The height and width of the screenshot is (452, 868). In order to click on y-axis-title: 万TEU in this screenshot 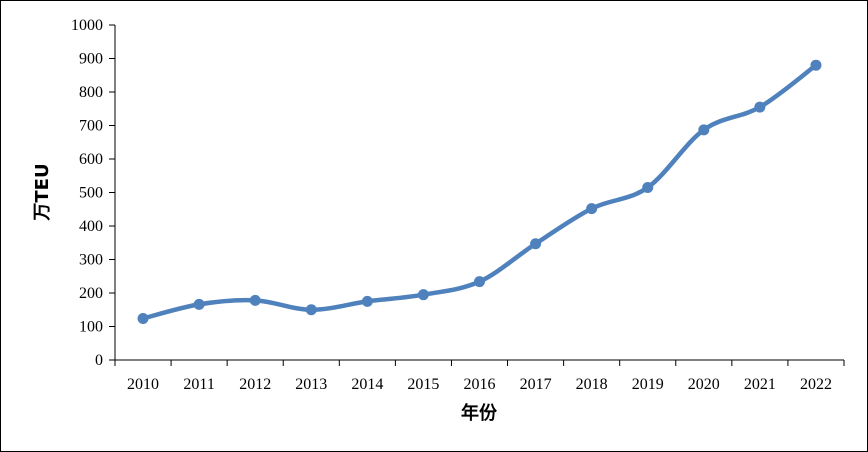, I will do `click(42, 192)`.